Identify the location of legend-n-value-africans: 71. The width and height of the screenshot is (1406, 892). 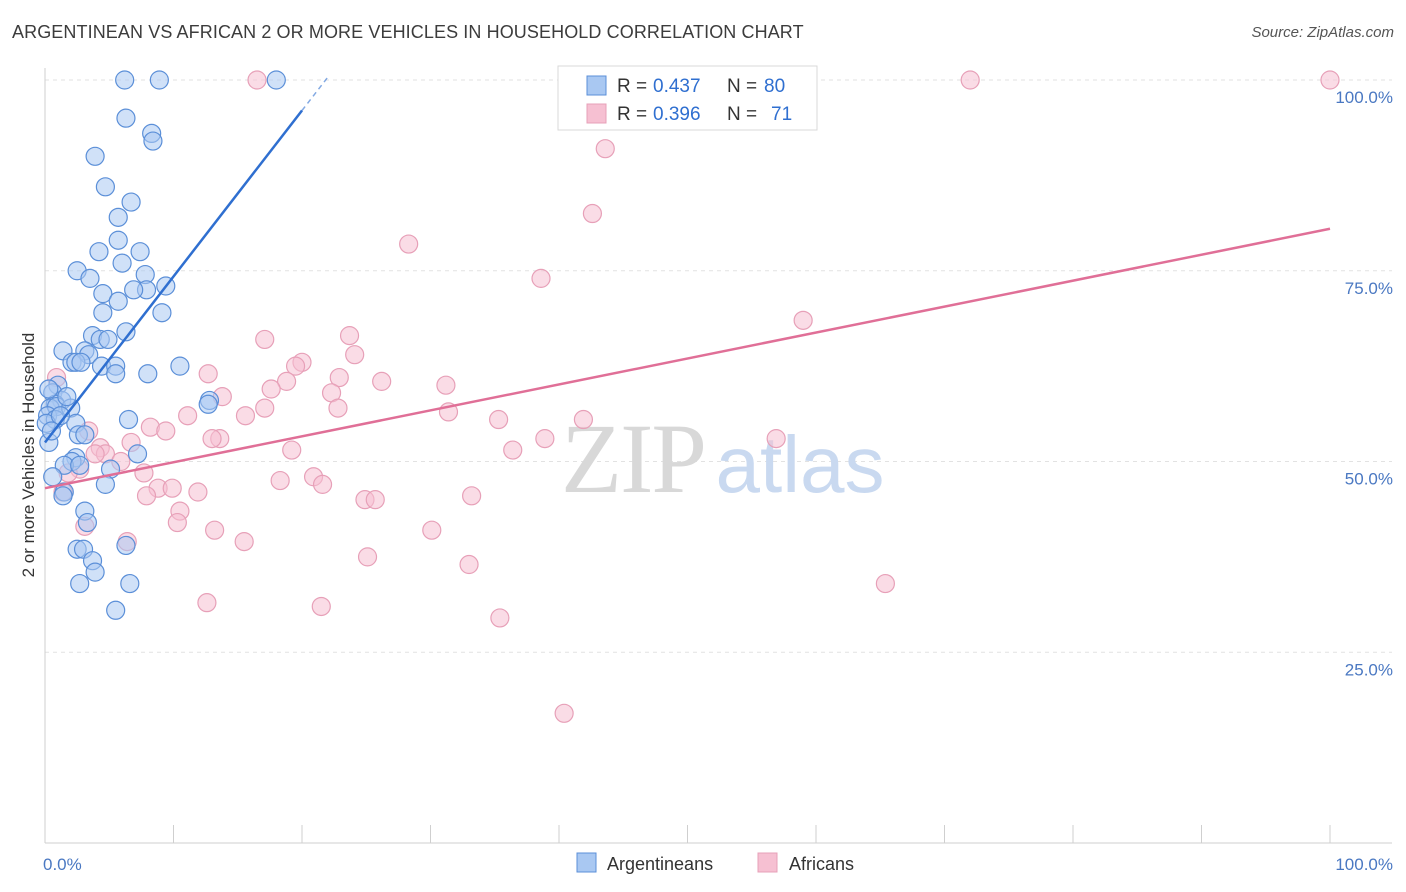
(781, 114).